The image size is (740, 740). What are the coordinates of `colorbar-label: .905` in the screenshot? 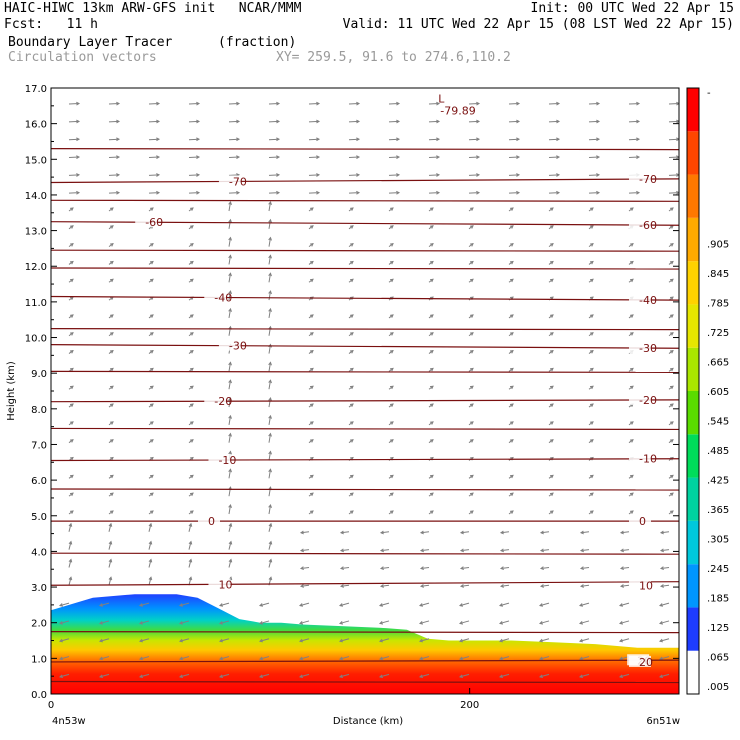 It's located at (718, 245).